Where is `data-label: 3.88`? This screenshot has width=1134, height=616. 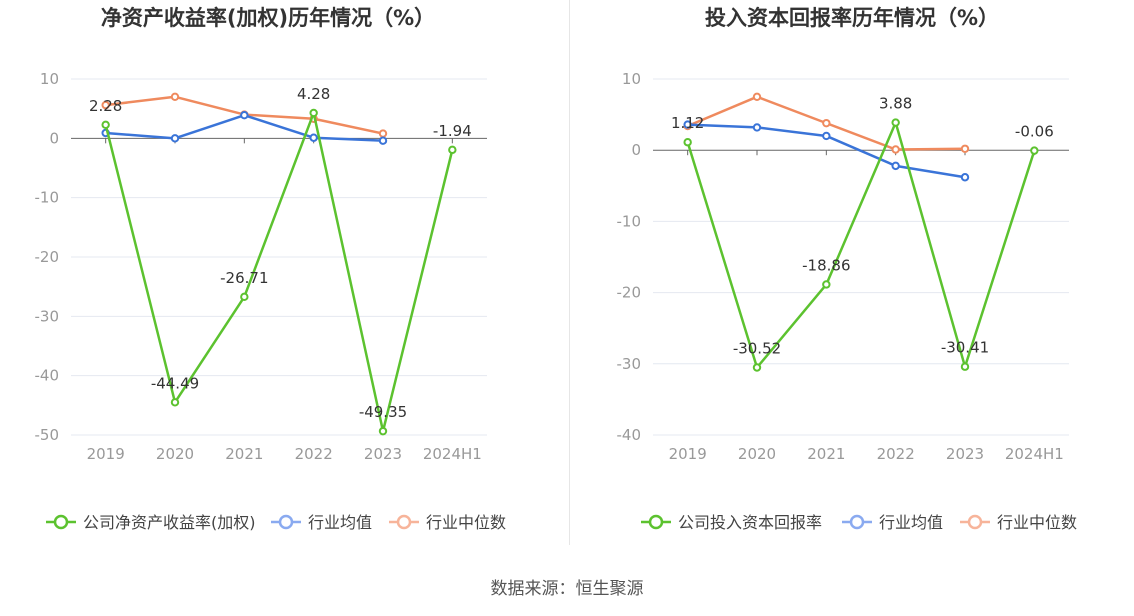
data-label: 3.88 is located at coordinates (895, 104).